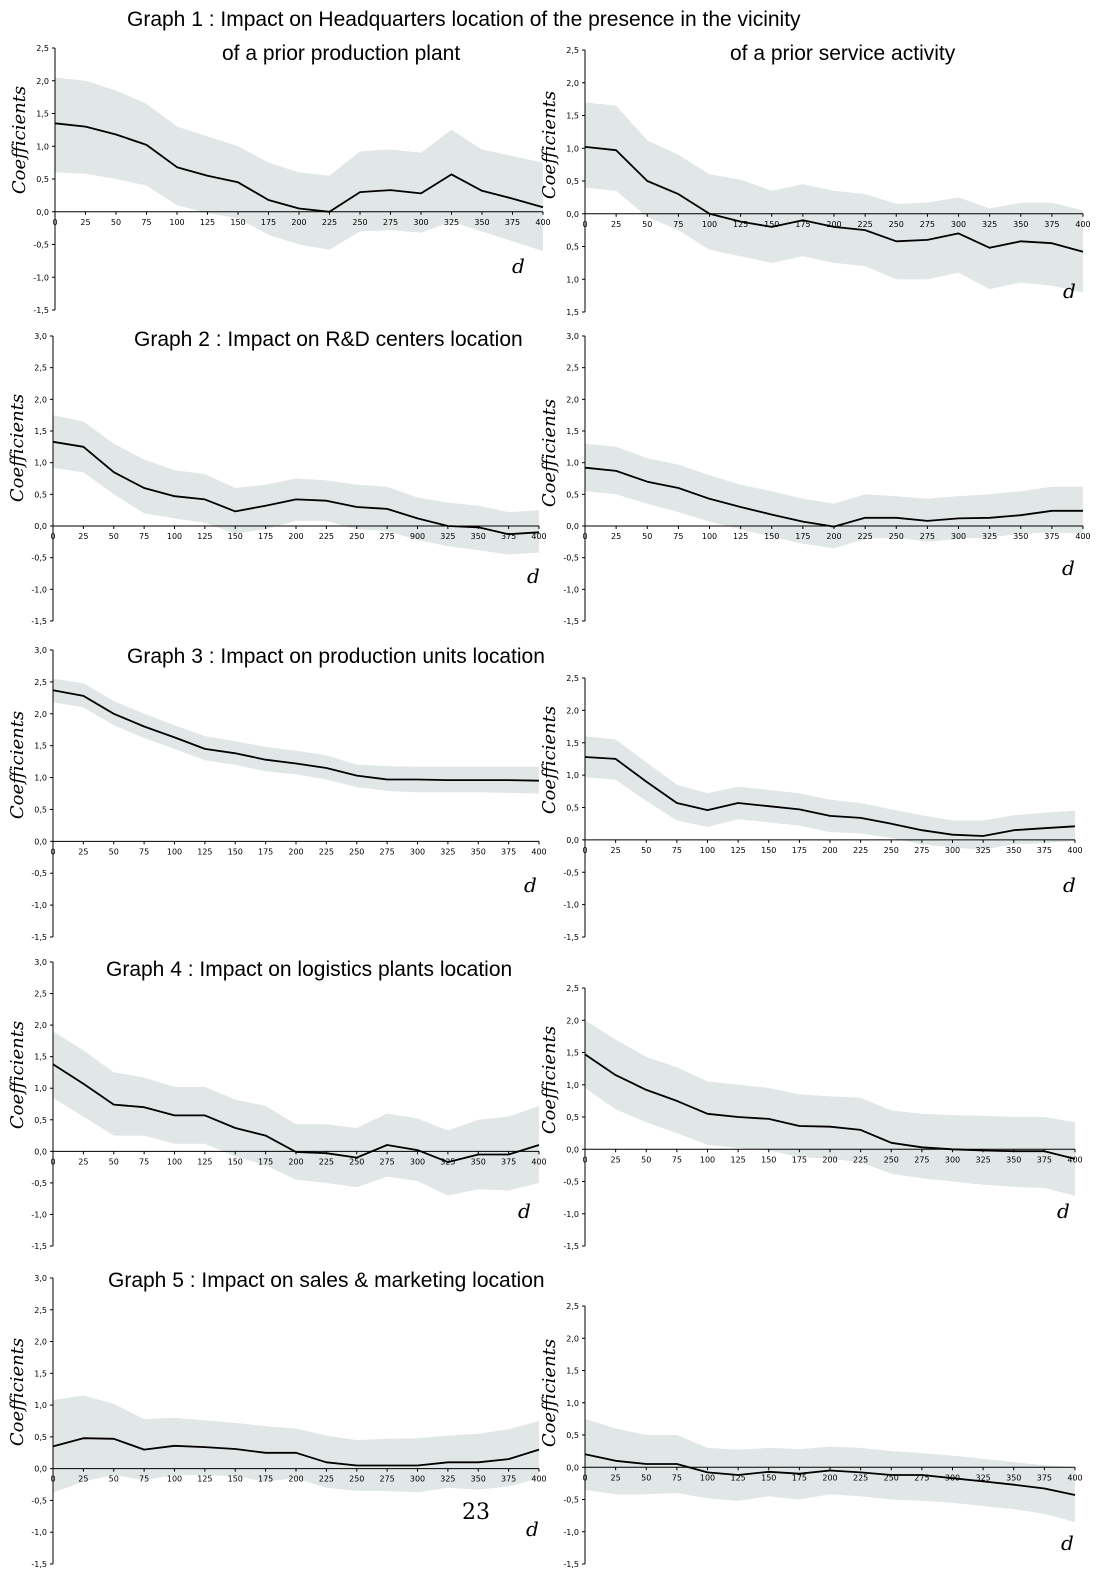 Image resolution: width=1112 pixels, height=1589 pixels. What do you see at coordinates (83, 536) in the screenshot?
I see `chart-2-x-tick-label: 25` at bounding box center [83, 536].